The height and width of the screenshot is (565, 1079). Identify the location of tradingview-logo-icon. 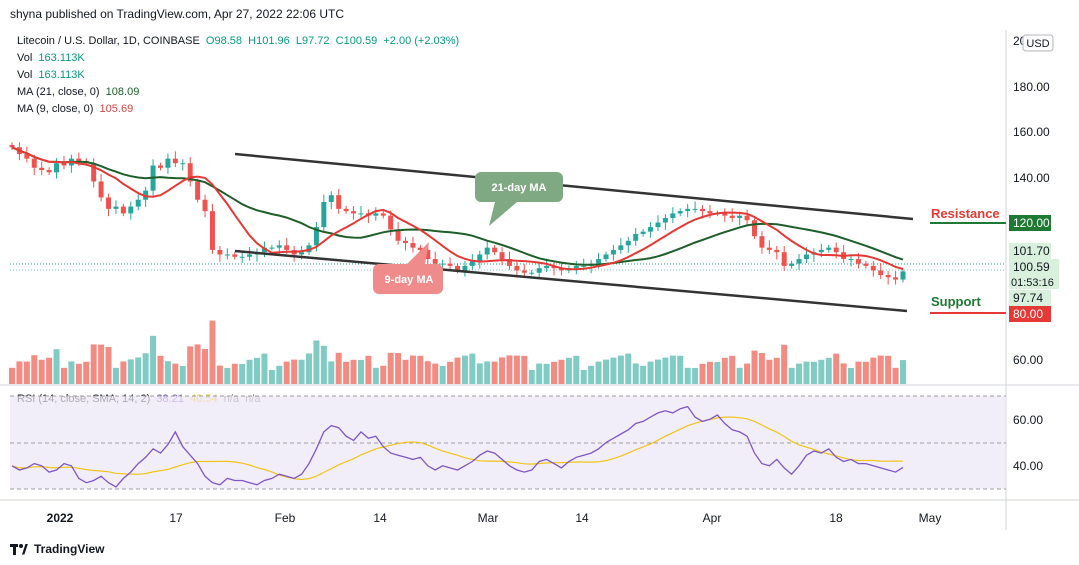
(19, 549).